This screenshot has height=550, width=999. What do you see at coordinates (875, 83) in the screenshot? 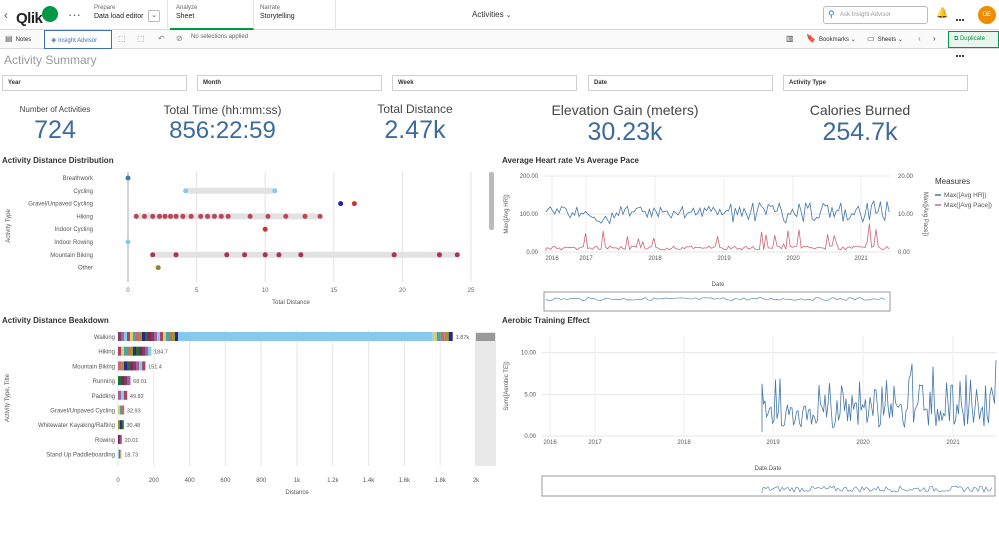
I see `filter-activity-type: Activity Type` at bounding box center [875, 83].